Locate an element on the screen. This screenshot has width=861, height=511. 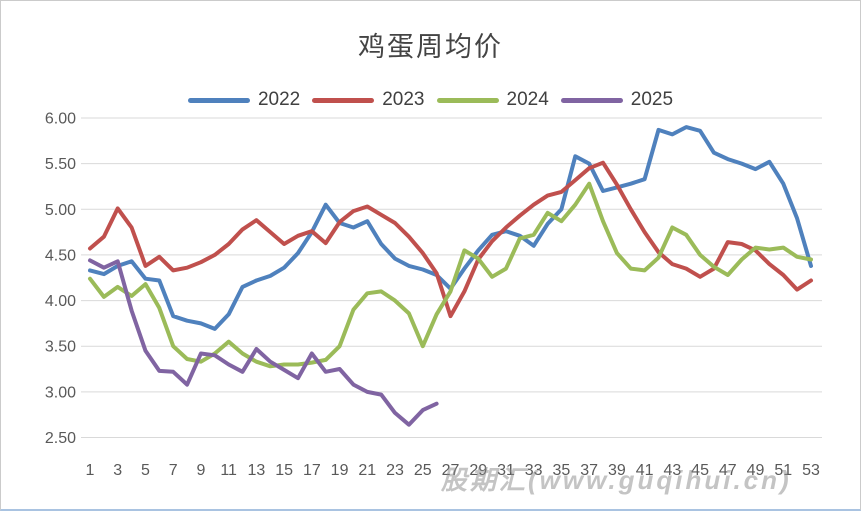
y-tick-label: 5.50 is located at coordinates (60, 164).